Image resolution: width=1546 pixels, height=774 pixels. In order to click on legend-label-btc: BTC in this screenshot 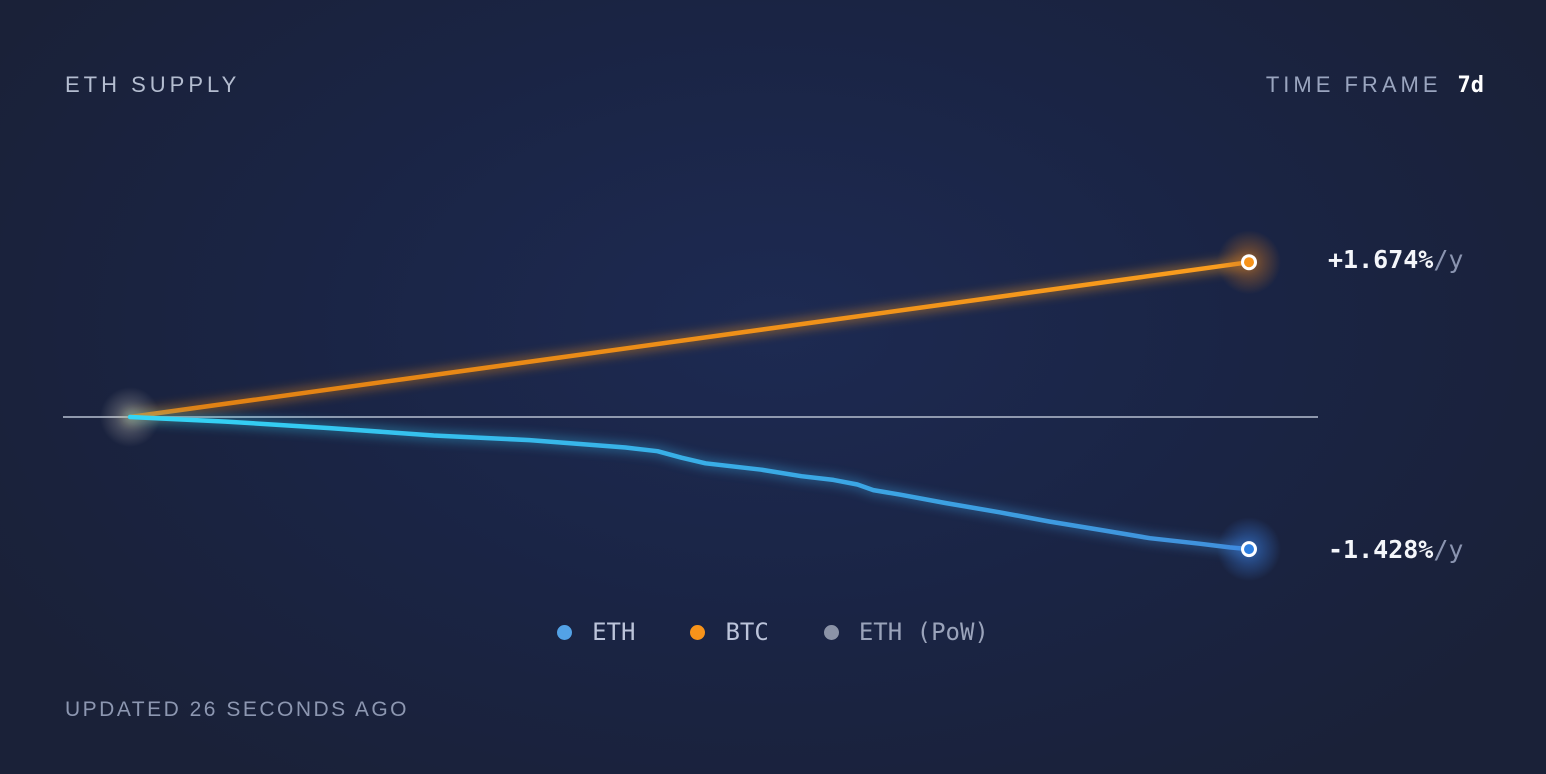, I will do `click(747, 632)`.